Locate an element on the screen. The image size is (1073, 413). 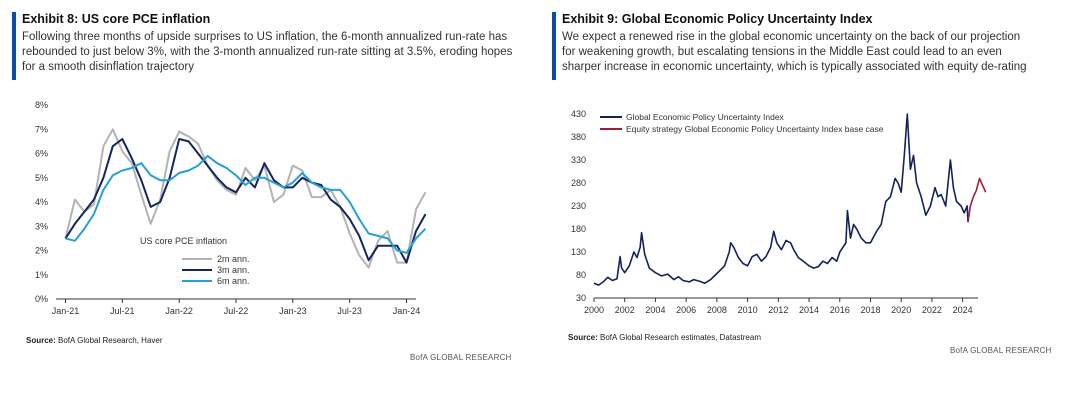
exhibit-8-source: Source: BofA Global Research, Haver is located at coordinates (94, 340).